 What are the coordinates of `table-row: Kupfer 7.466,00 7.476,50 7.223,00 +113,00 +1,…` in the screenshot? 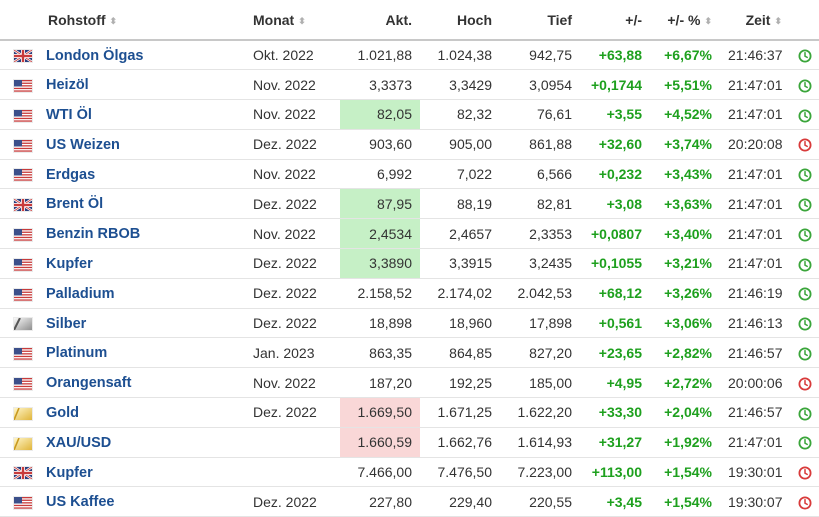 It's located at (409, 472).